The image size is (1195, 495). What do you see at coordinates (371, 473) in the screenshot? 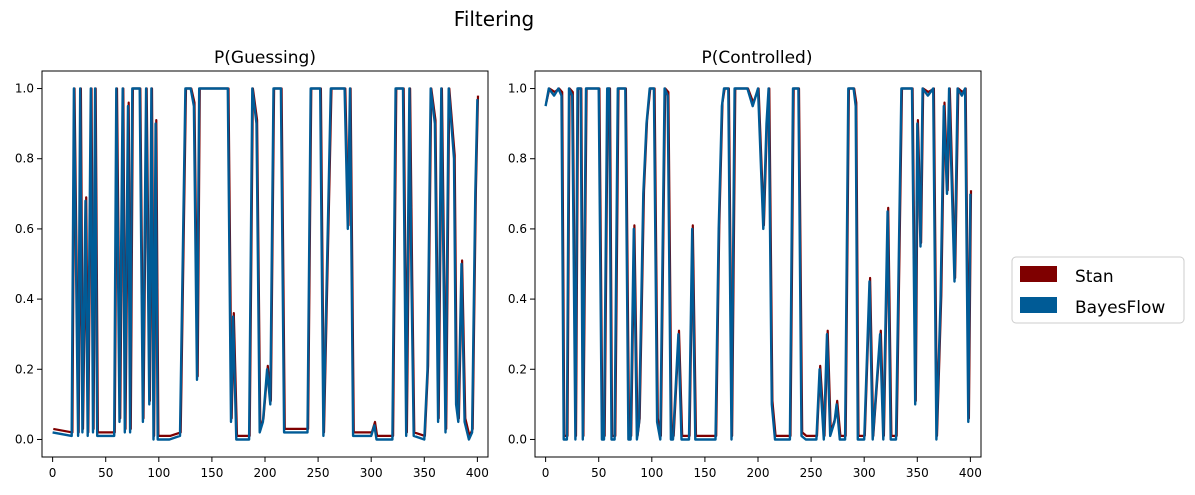
I see `chart-guessing-x-tick-label: 300` at bounding box center [371, 473].